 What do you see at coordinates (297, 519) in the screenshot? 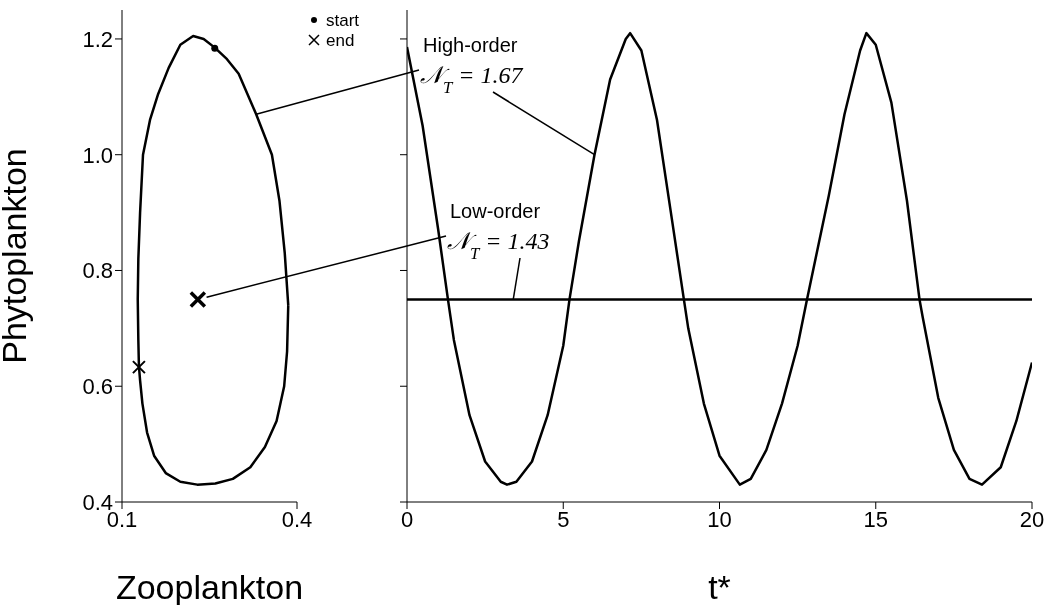
I see `x-tick-label: 0.4` at bounding box center [297, 519].